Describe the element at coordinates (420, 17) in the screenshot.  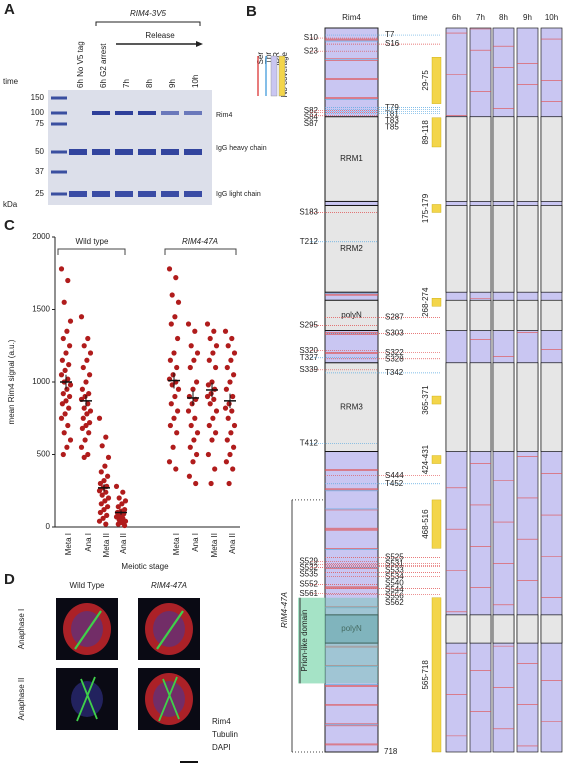
I see `time-header: time` at that location.